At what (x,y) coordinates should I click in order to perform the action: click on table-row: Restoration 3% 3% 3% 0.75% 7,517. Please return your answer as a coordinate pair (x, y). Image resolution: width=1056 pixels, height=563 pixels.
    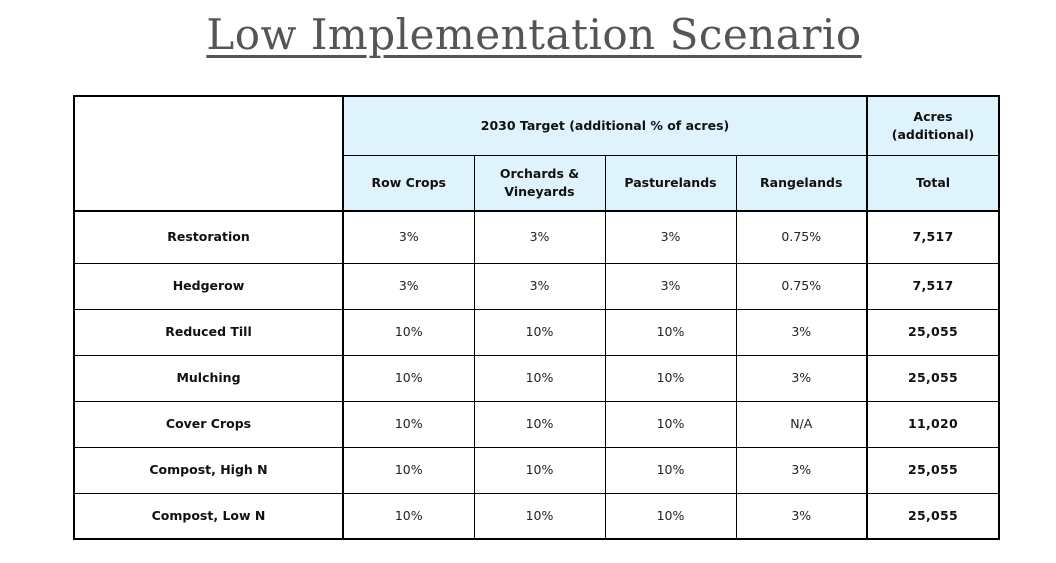
    Looking at the image, I should click on (536, 237).